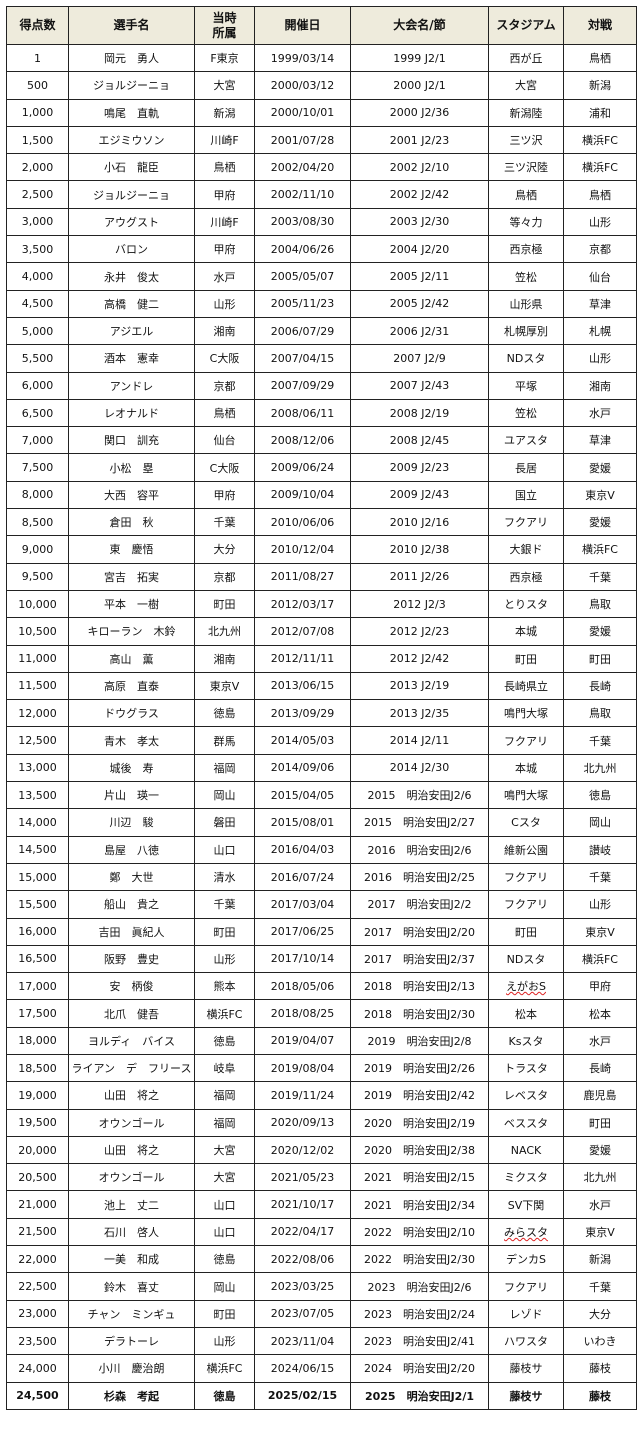 This screenshot has width=640, height=1439. I want to click on goals-cell: 5,500, so click(37, 358).